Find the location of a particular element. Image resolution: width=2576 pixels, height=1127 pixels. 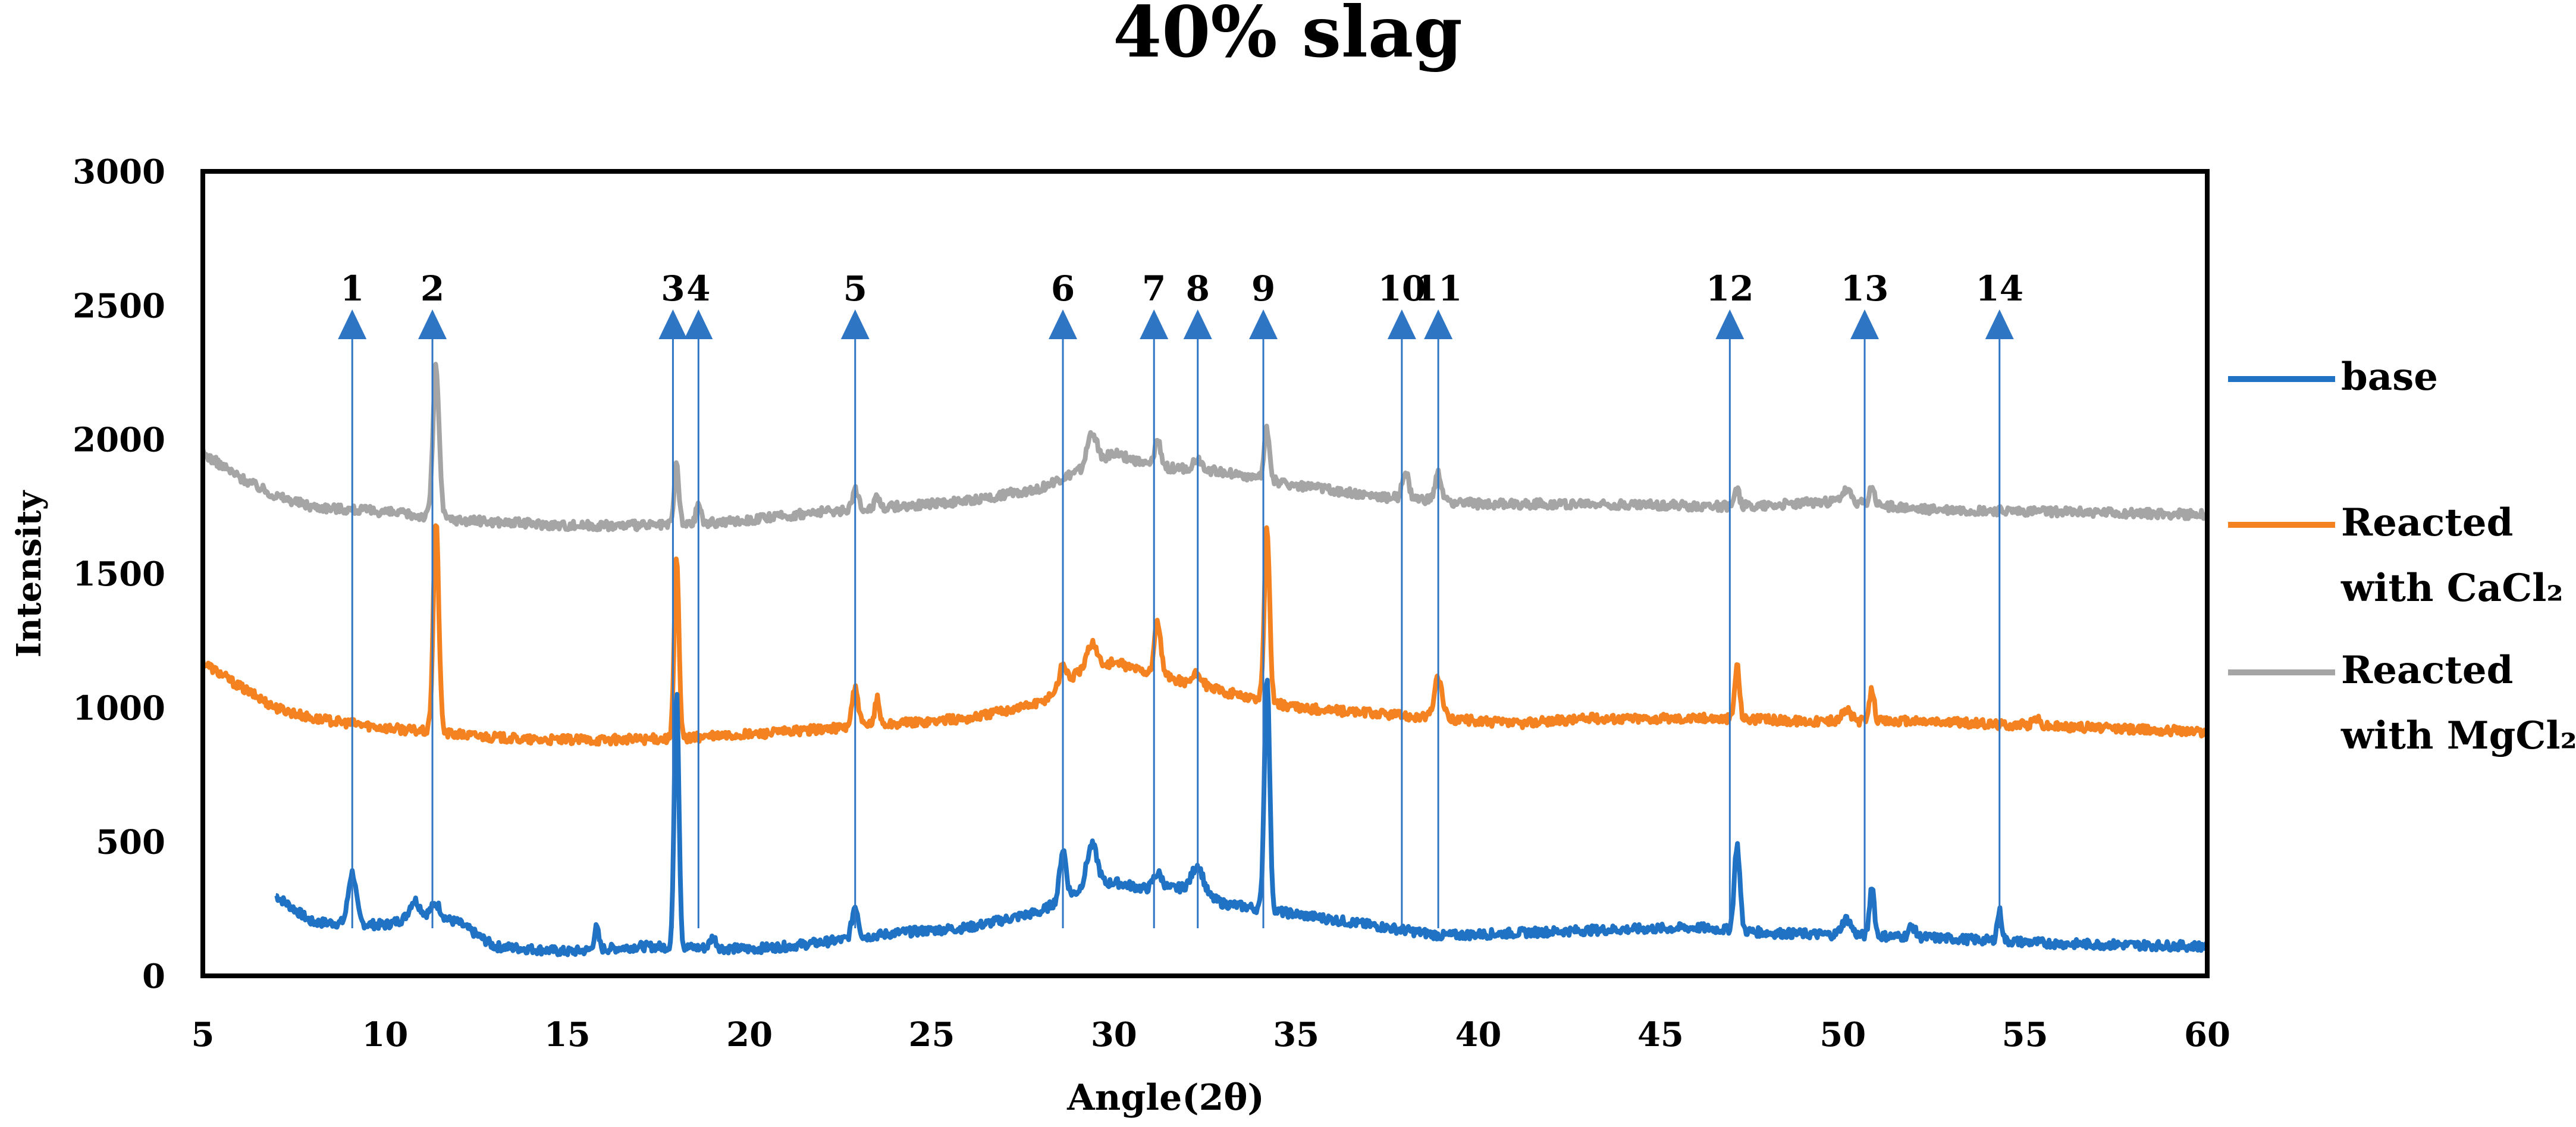

peak-marker-label: 4 is located at coordinates (698, 288).